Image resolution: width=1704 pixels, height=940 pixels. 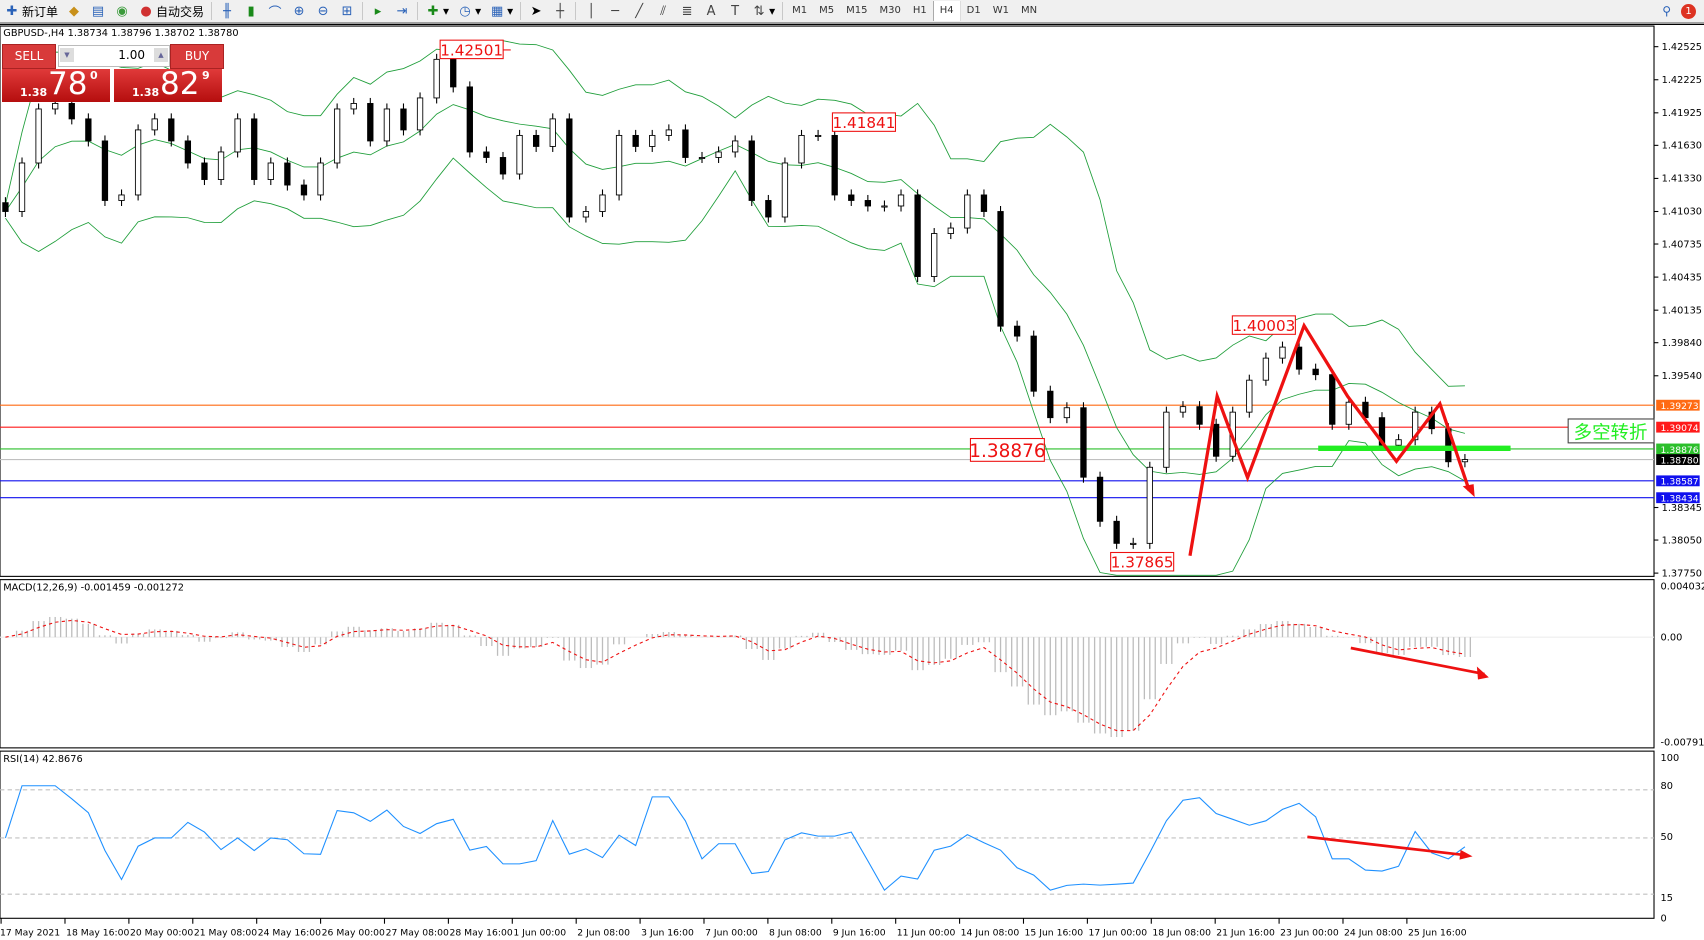 I want to click on tf-d1: D1, so click(x=973, y=10).